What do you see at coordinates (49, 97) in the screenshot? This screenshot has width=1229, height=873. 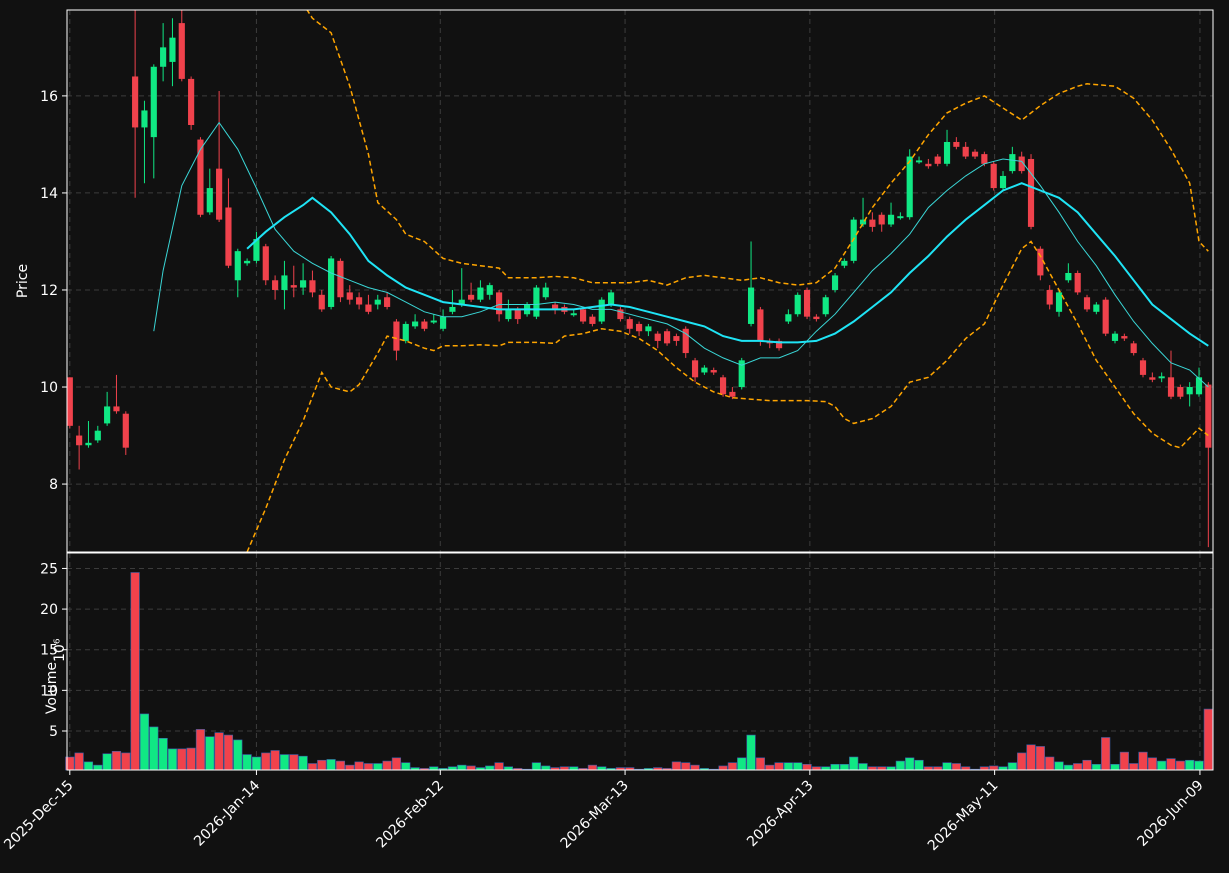 I see `y-tick-label: 16` at bounding box center [49, 97].